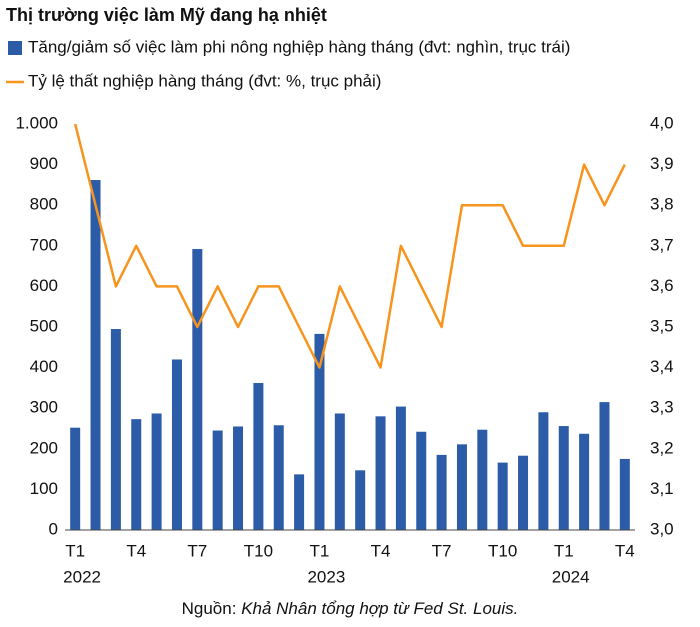 The width and height of the screenshot is (700, 627). I want to click on y-tick-label: 600, so click(44, 285).